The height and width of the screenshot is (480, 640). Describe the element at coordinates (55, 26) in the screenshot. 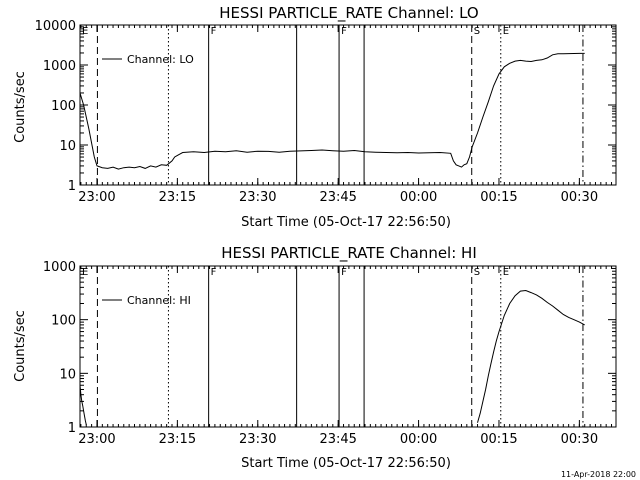

I see `y-tick-label: 10000` at that location.